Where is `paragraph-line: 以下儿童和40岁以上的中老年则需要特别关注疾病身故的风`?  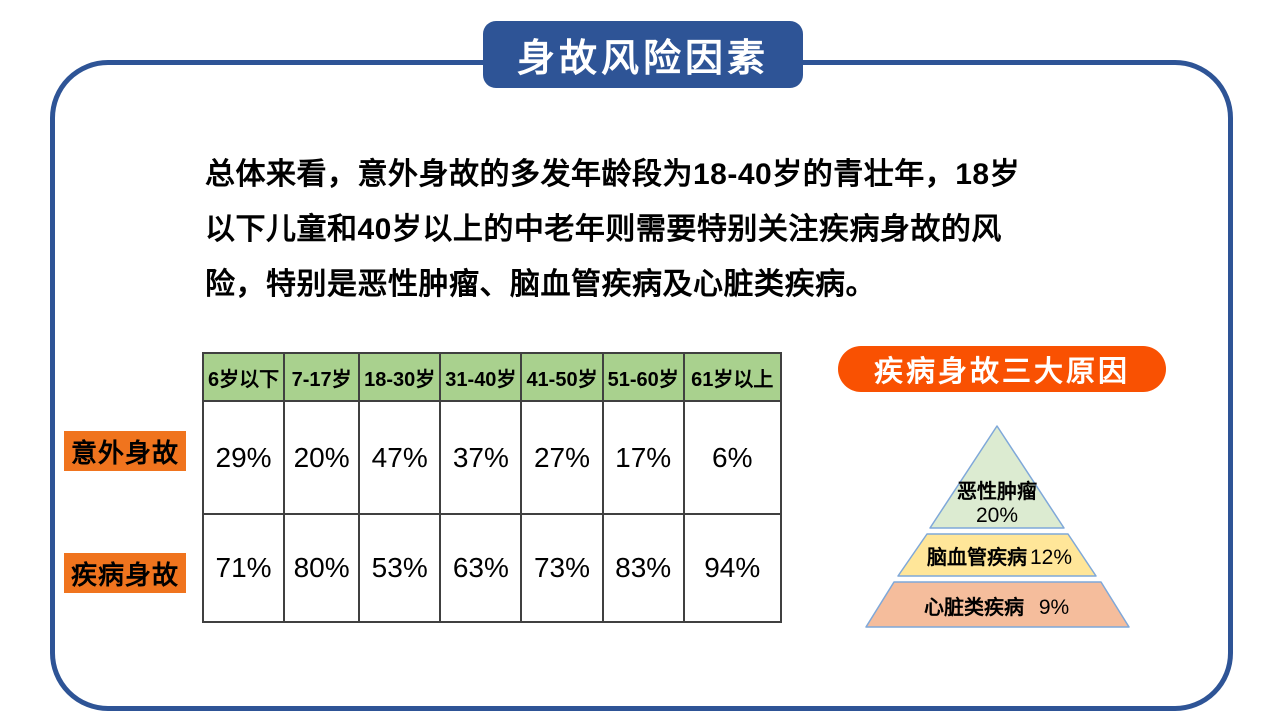 paragraph-line: 以下儿童和40岁以上的中老年则需要特别关注疾病身故的风 is located at coordinates (603, 229).